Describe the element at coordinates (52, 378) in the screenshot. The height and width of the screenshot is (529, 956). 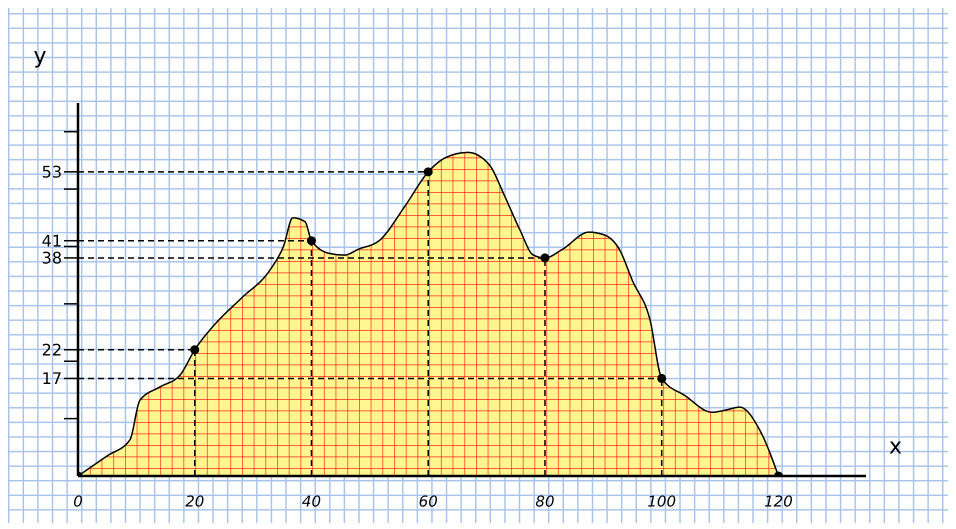
I see `y-tick-label: 17` at that location.